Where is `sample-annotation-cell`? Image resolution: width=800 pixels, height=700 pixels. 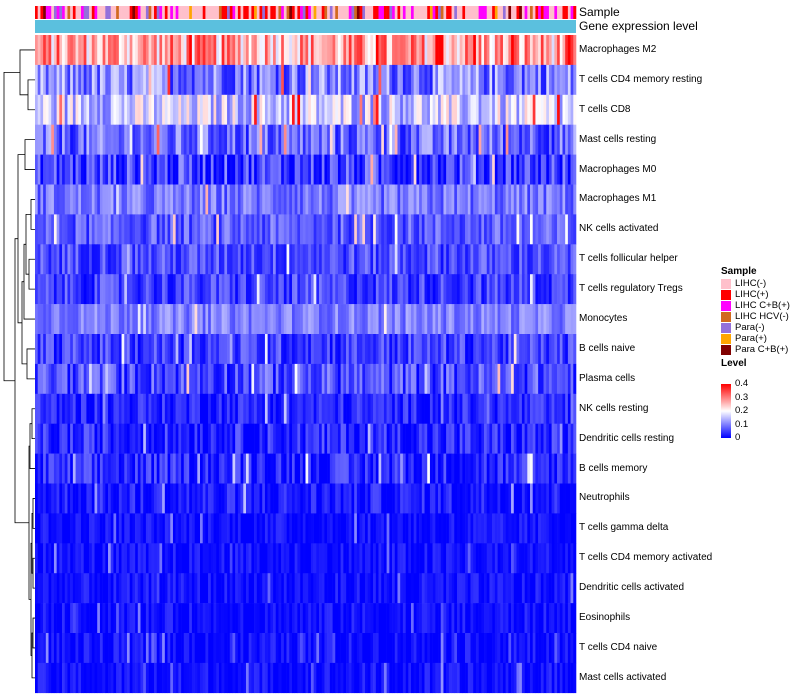
sample-annotation-cell is located at coordinates (150, 12).